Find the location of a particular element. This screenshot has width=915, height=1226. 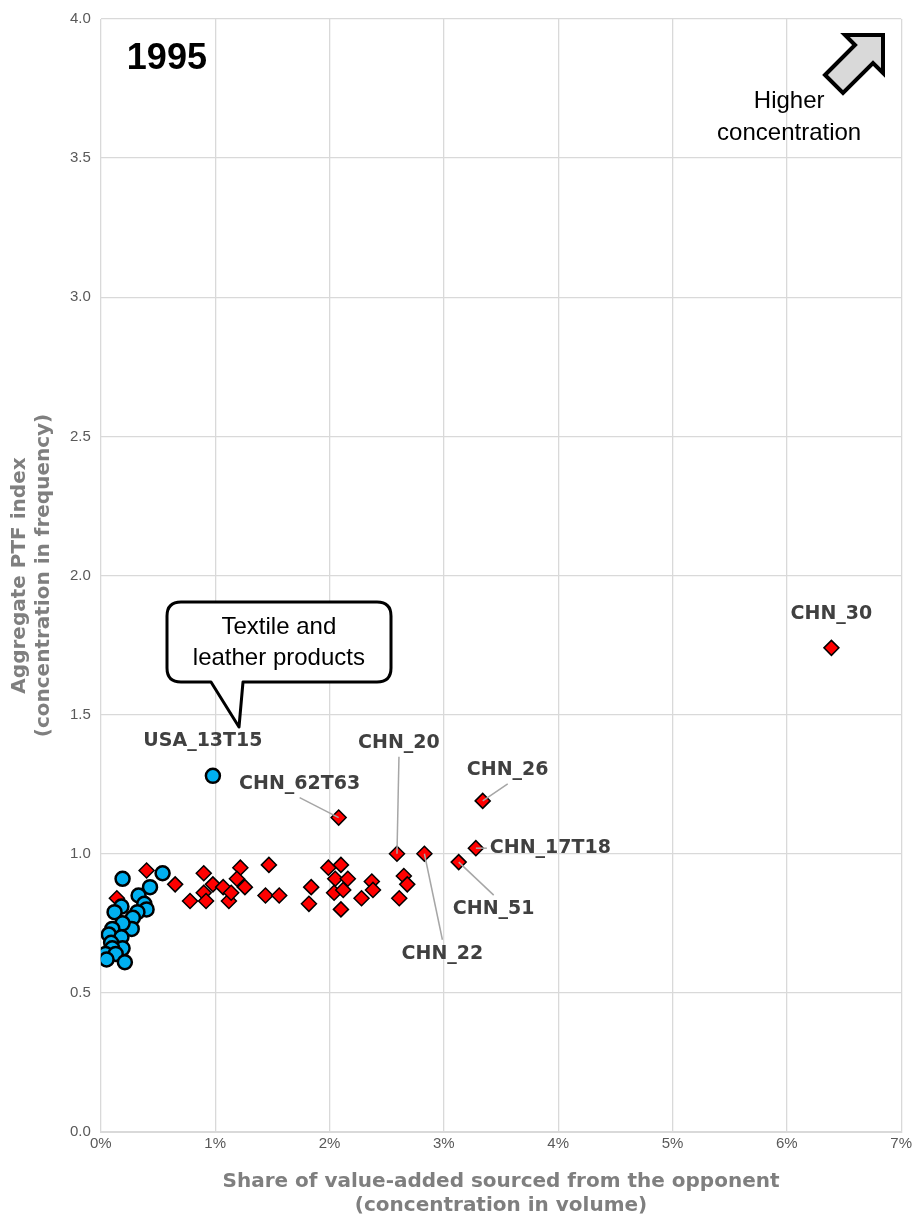

text: 1995 is located at coordinates (166, 56).